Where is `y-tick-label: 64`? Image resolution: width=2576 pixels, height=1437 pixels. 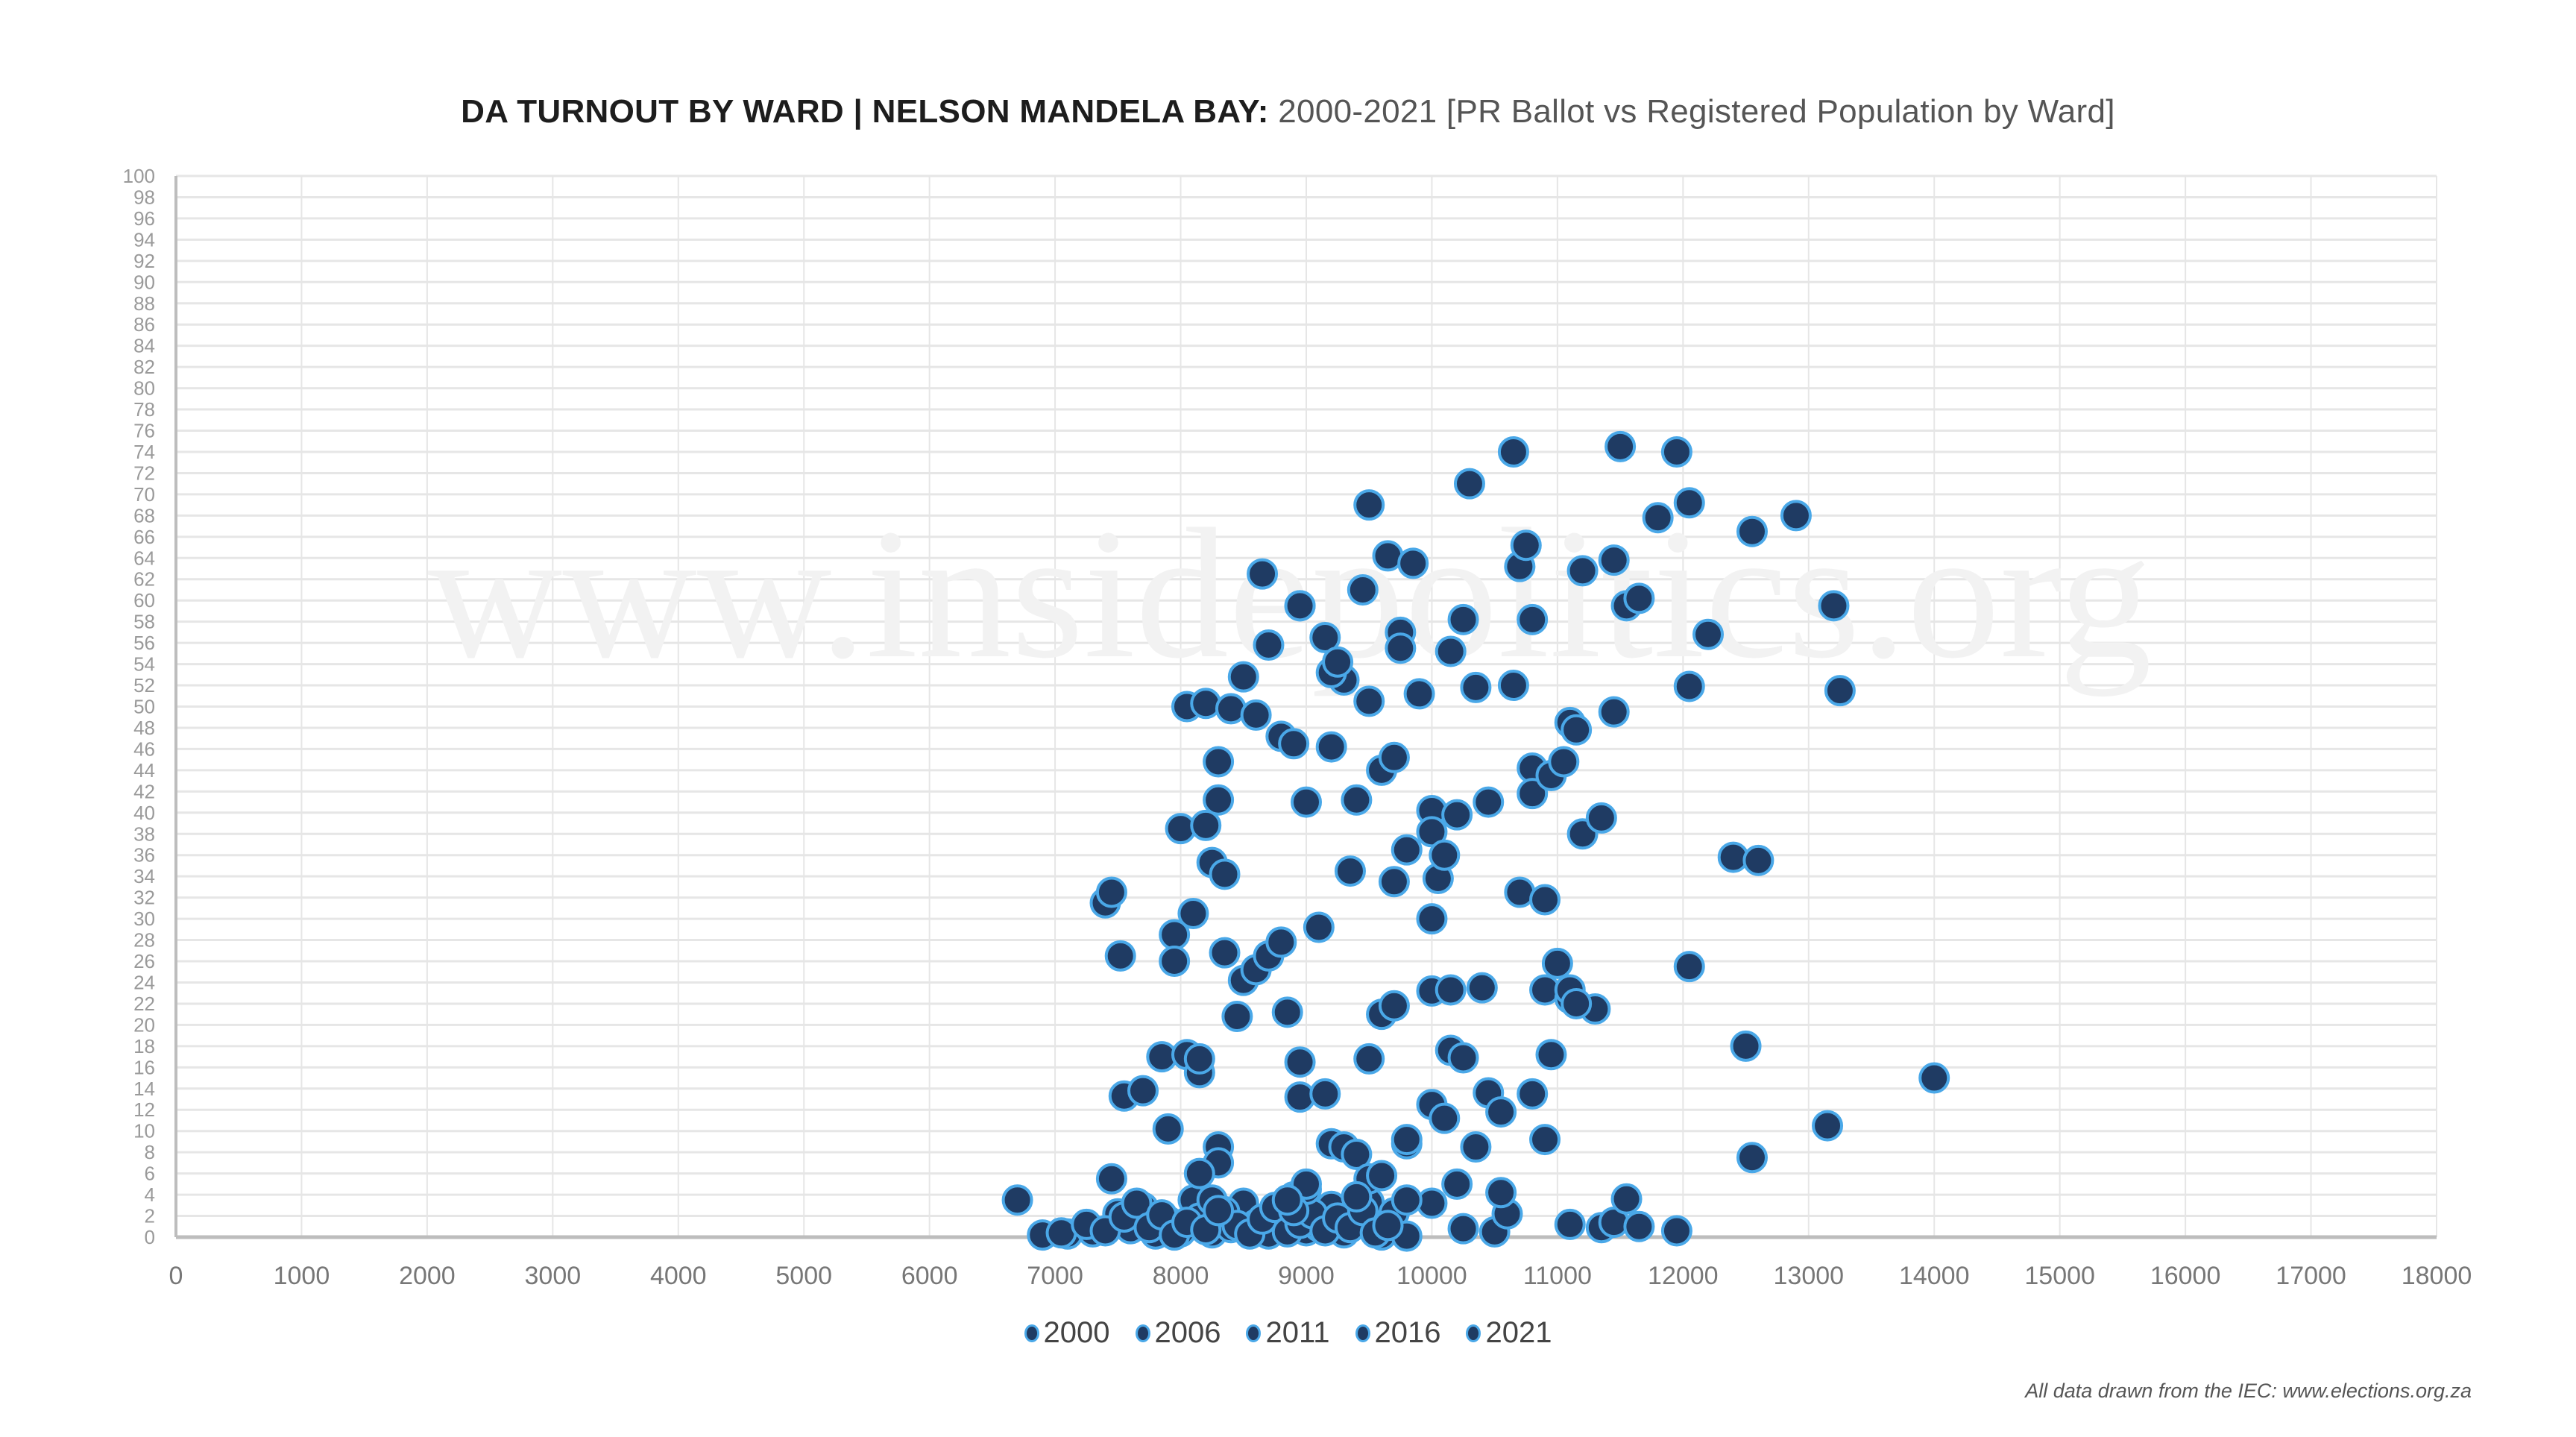
y-tick-label: 64 is located at coordinates (144, 558).